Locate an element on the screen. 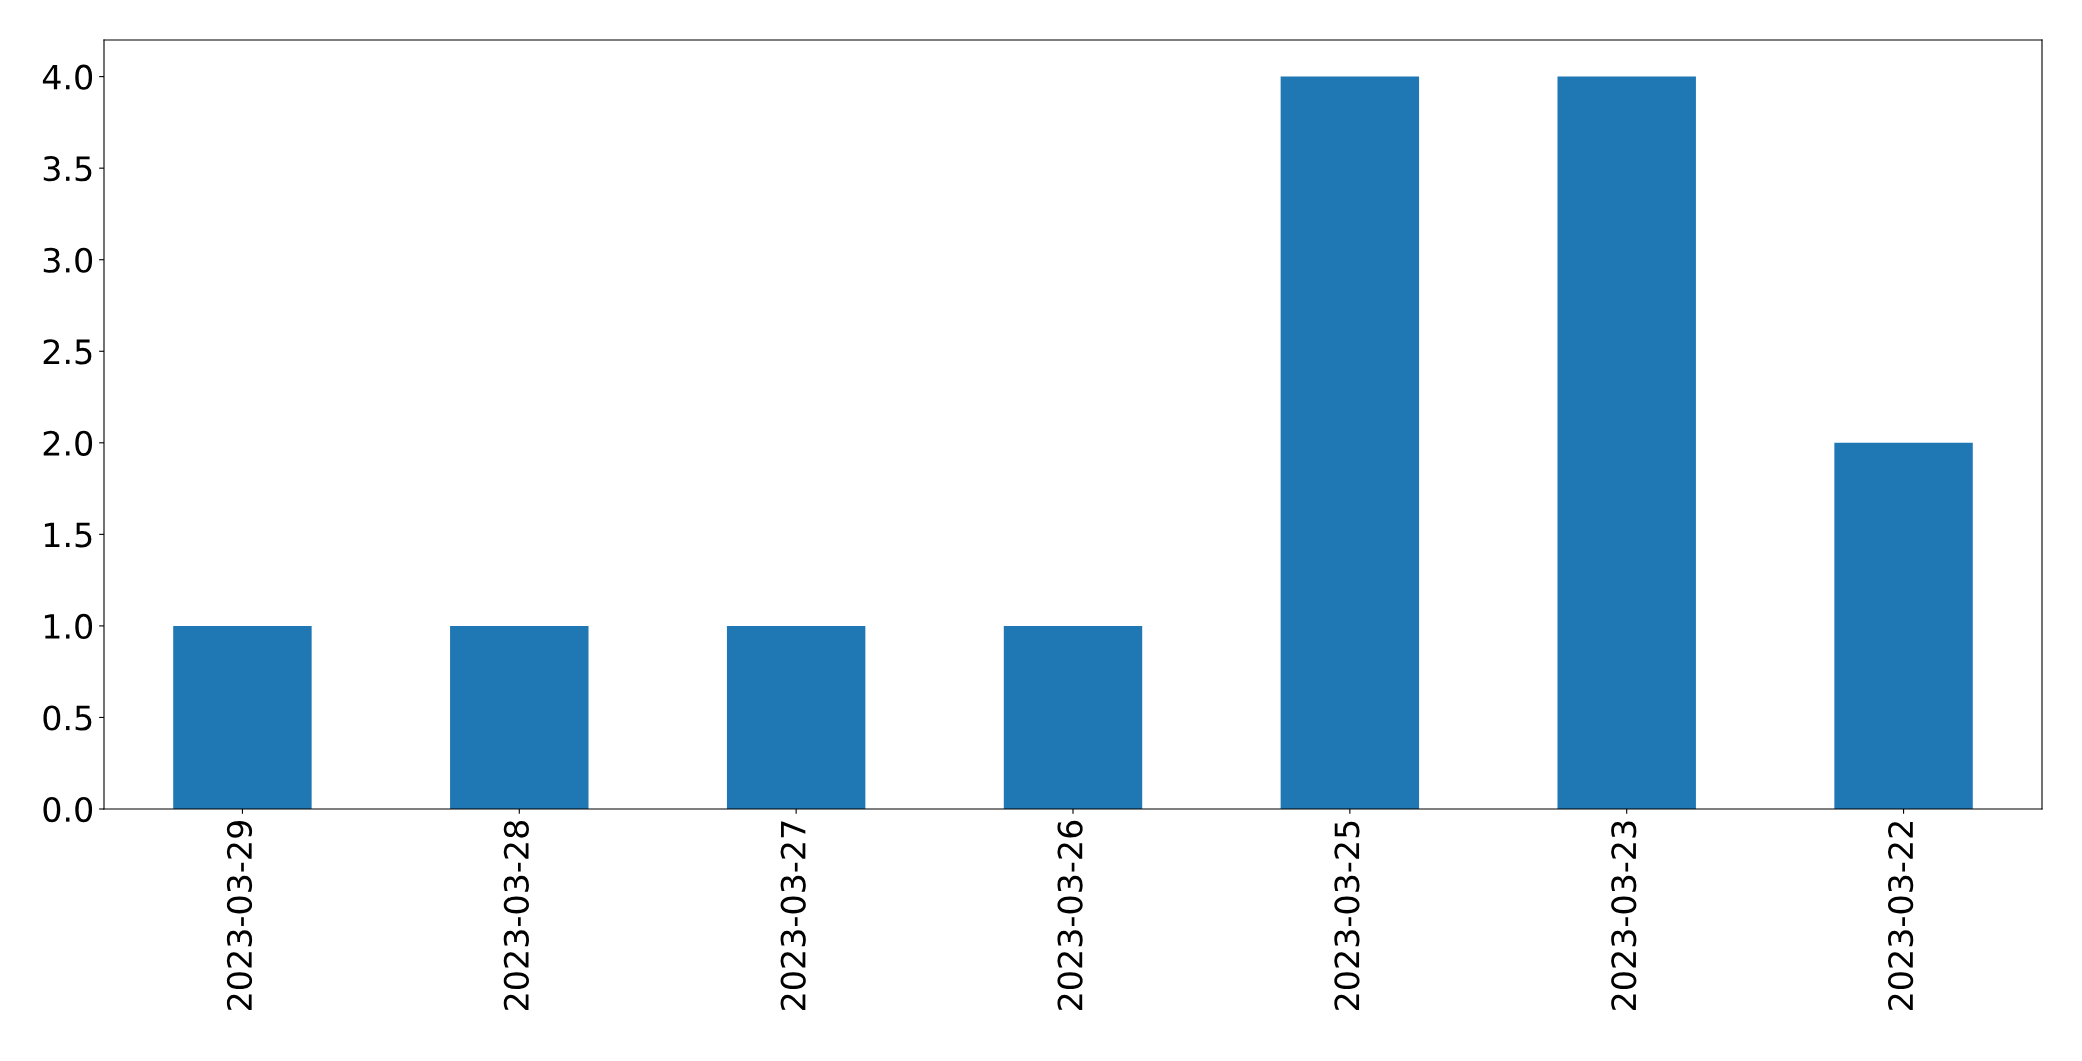 This screenshot has width=2082, height=1061. y-tick-label: 2.0 is located at coordinates (68, 443).